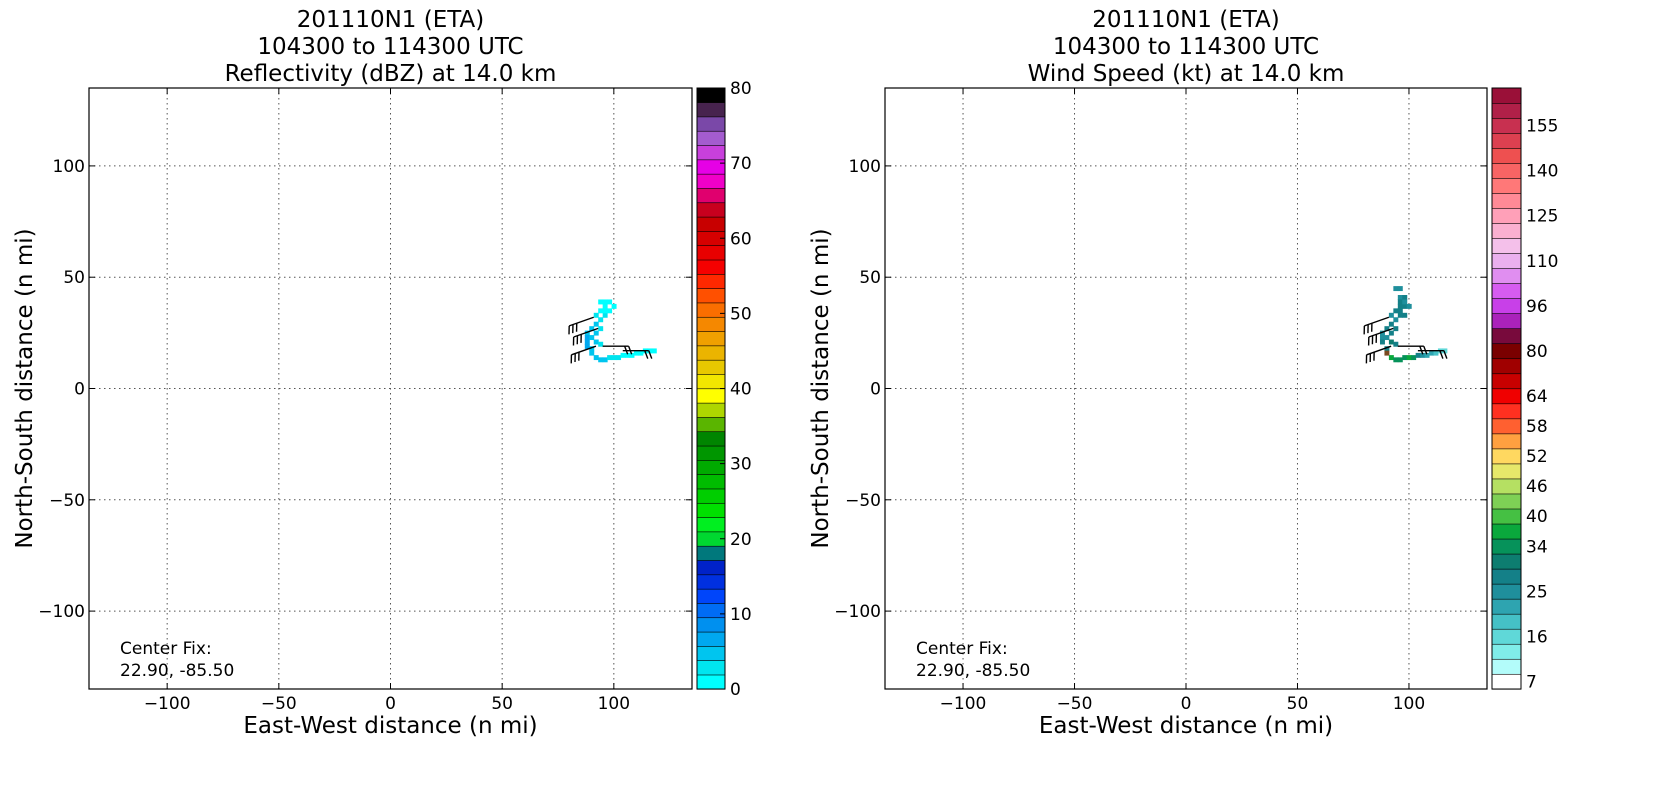 This screenshot has height=791, width=1654. I want to click on x-axis-label: East-West distance (n mi), so click(1186, 726).